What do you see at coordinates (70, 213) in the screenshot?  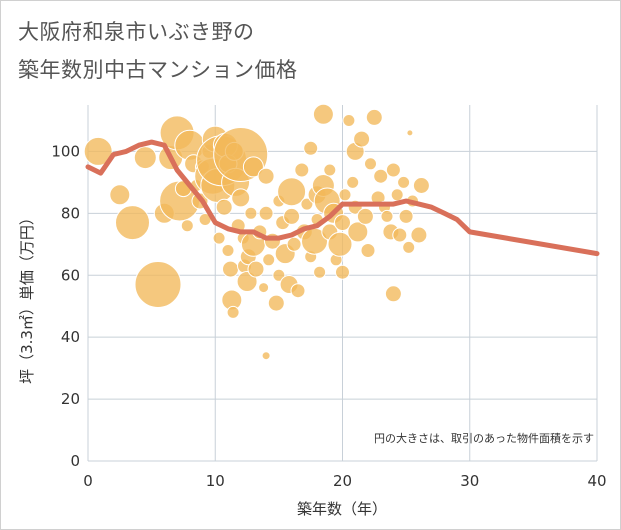 I see `y-tick-label: 80` at bounding box center [70, 213].